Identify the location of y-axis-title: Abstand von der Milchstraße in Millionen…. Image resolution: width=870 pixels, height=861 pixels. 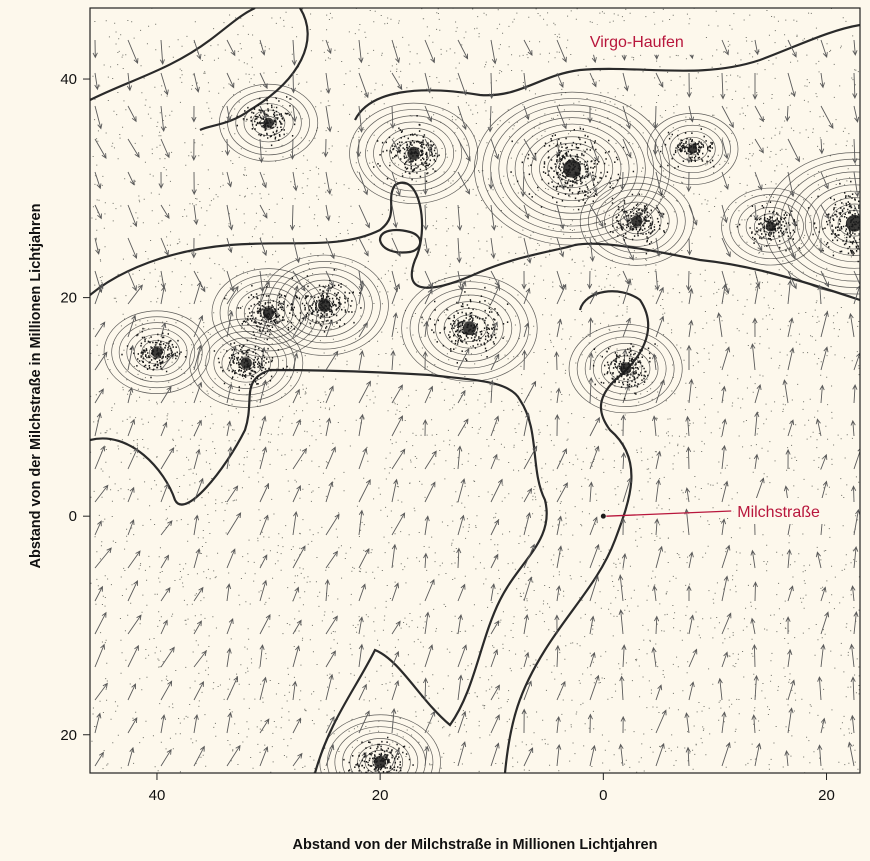
(36, 386).